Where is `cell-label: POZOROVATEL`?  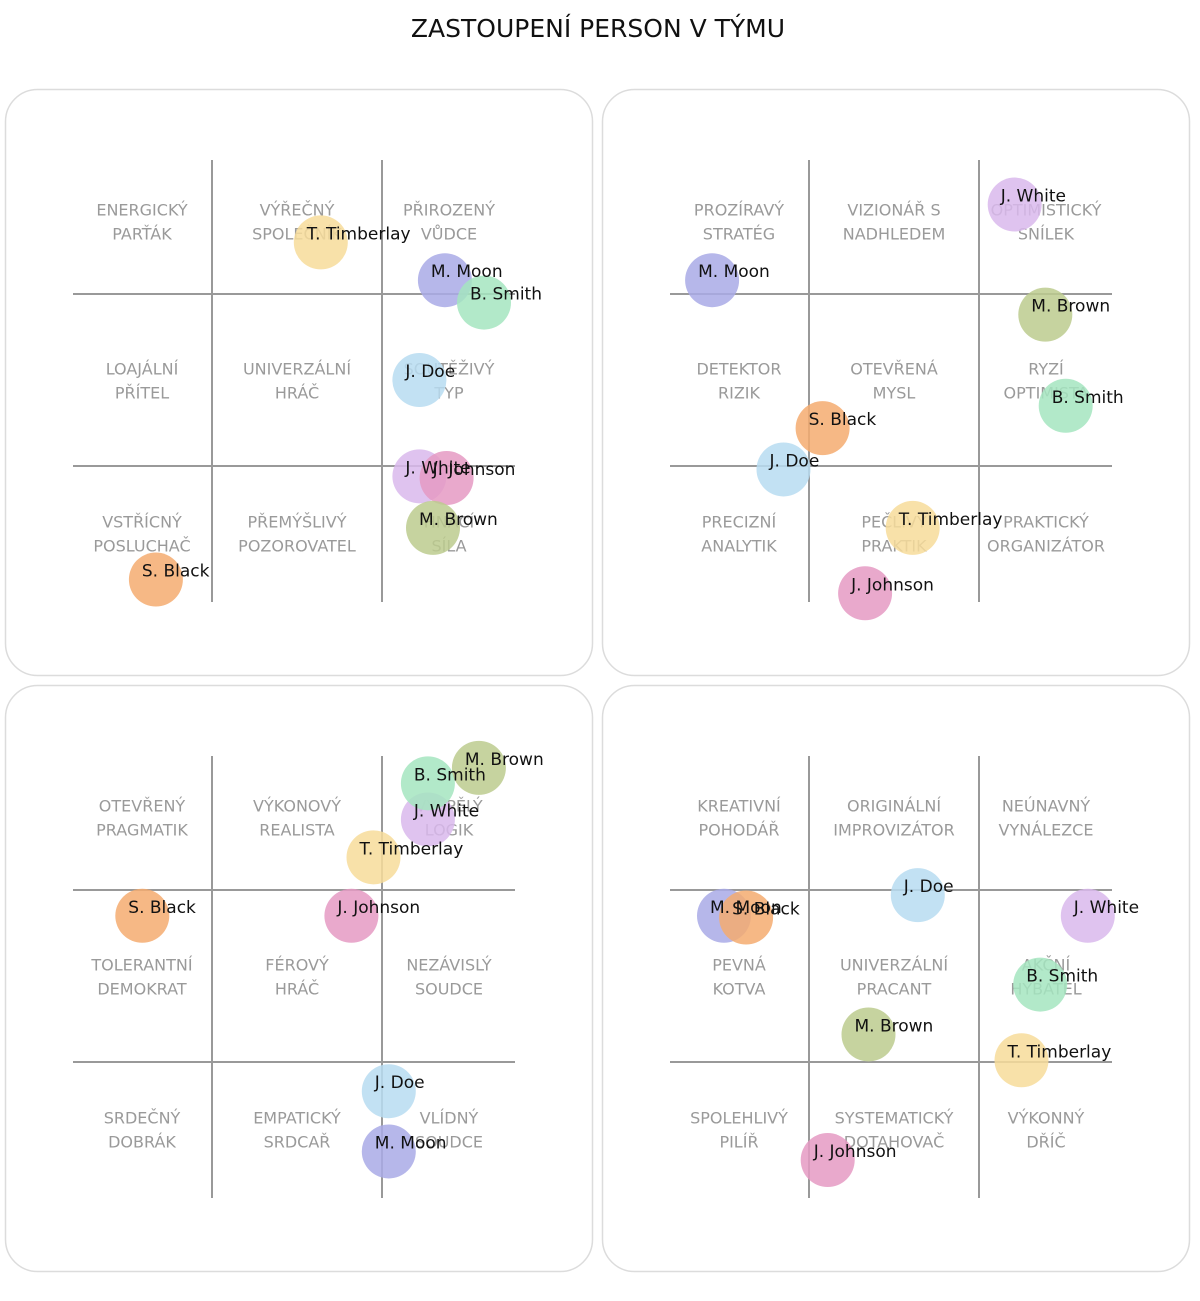
cell-label: POZOROVATEL is located at coordinates (297, 546).